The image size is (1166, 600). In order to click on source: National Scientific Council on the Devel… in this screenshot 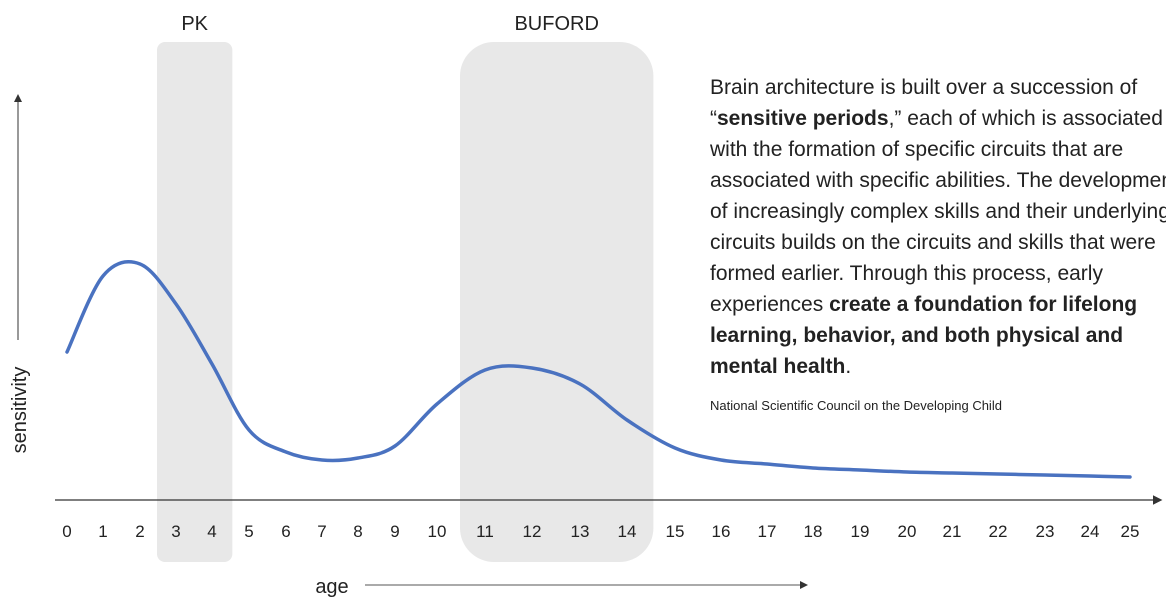, I will do `click(856, 405)`.